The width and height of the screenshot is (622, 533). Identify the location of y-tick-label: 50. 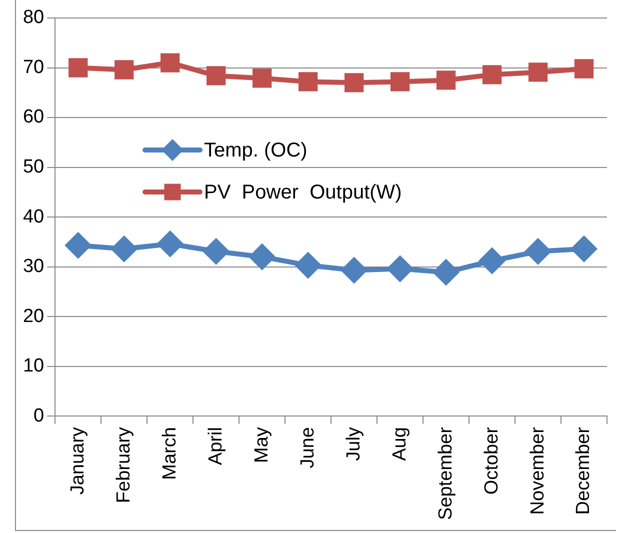
(33, 167).